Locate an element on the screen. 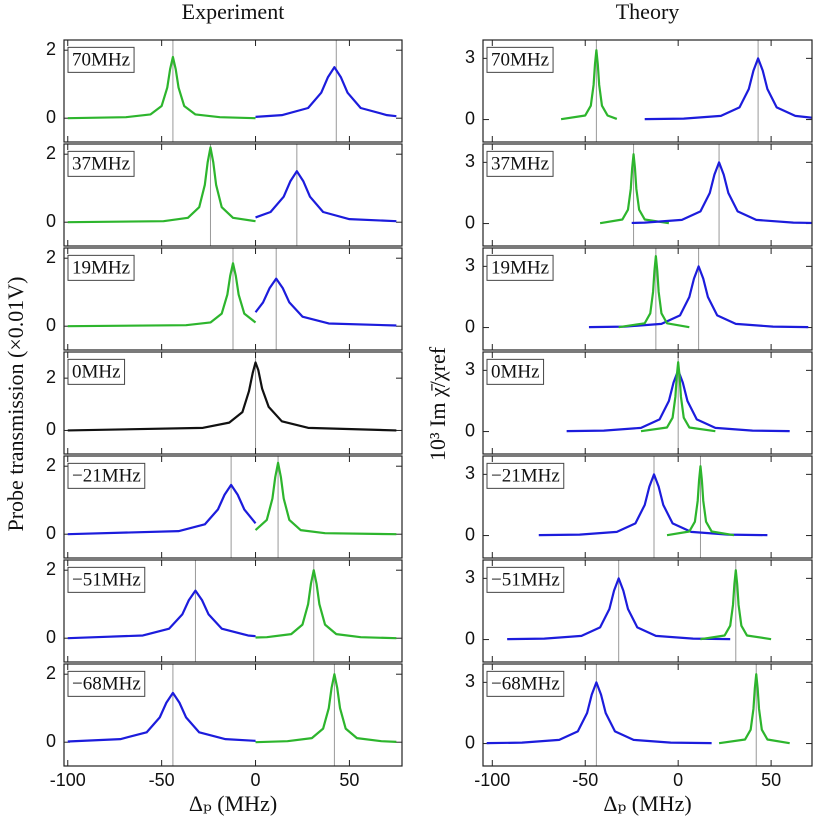  y-axis-label: 10³ Im χ̄/χref is located at coordinates (437, 403).